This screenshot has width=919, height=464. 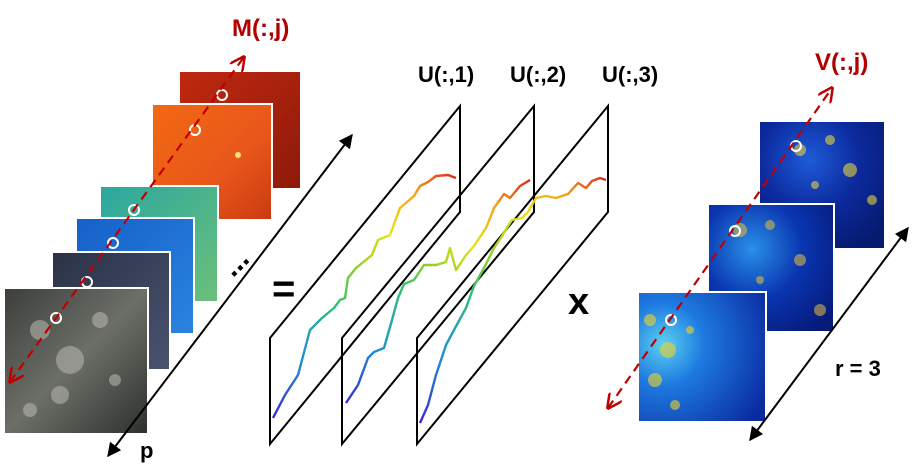 I want to click on u2-label: U(:,2), so click(x=538, y=74).